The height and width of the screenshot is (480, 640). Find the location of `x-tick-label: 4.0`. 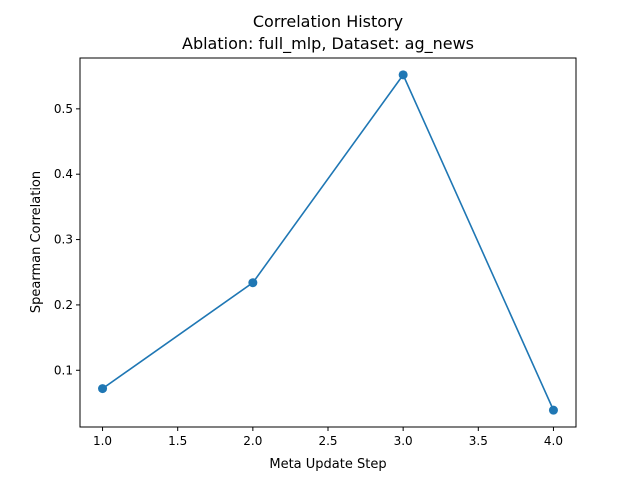

x-tick-label: 4.0 is located at coordinates (553, 441).